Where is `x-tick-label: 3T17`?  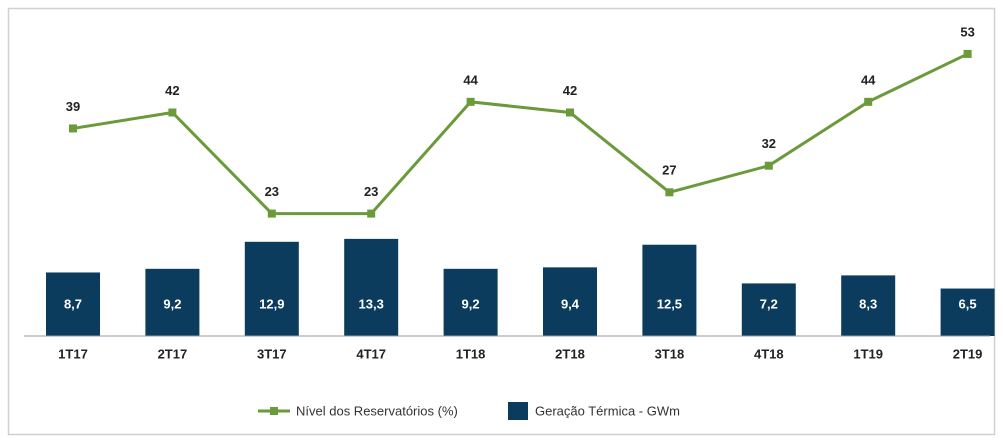 x-tick-label: 3T17 is located at coordinates (272, 353).